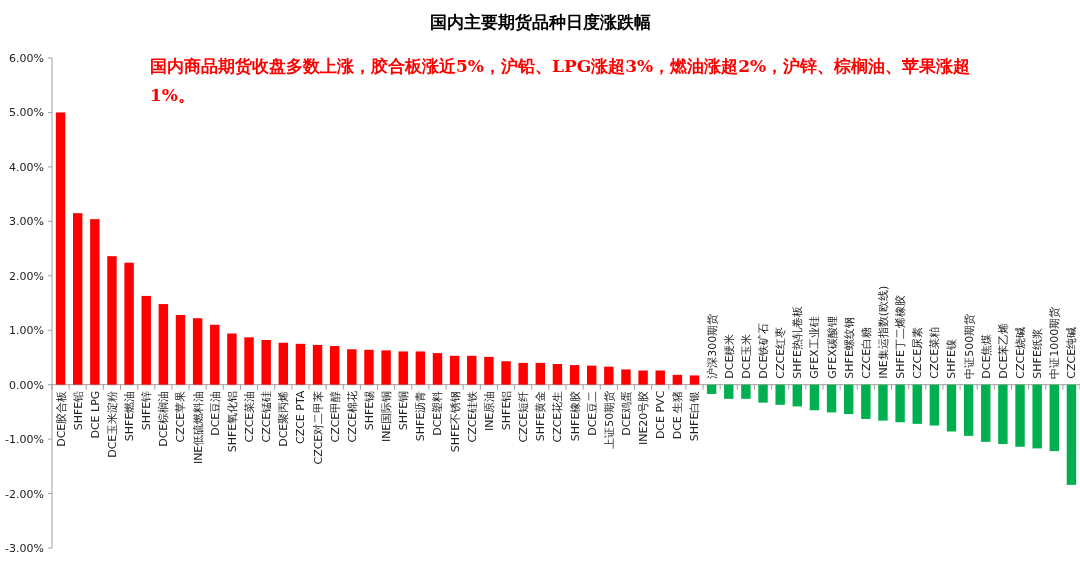 The height and width of the screenshot is (562, 1080). Describe the element at coordinates (26, 58) in the screenshot. I see `y-tick-label: 6.00%` at that location.